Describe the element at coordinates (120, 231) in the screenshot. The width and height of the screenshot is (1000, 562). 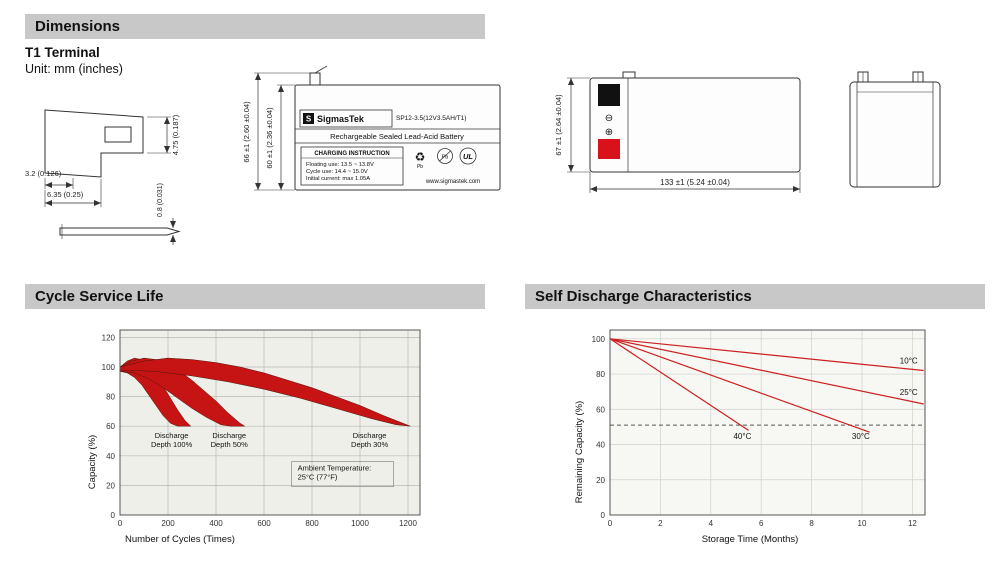
I see `terminal-blade-shape` at that location.